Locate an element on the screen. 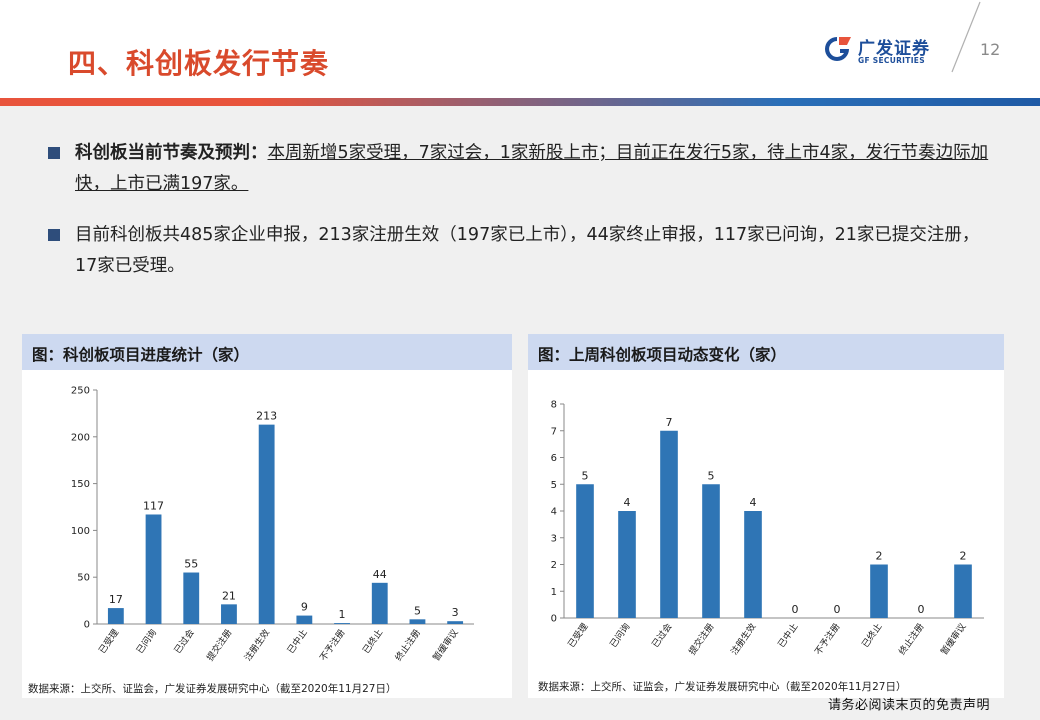 This screenshot has width=1040, height=720. title-gradient-bar is located at coordinates (520, 102).